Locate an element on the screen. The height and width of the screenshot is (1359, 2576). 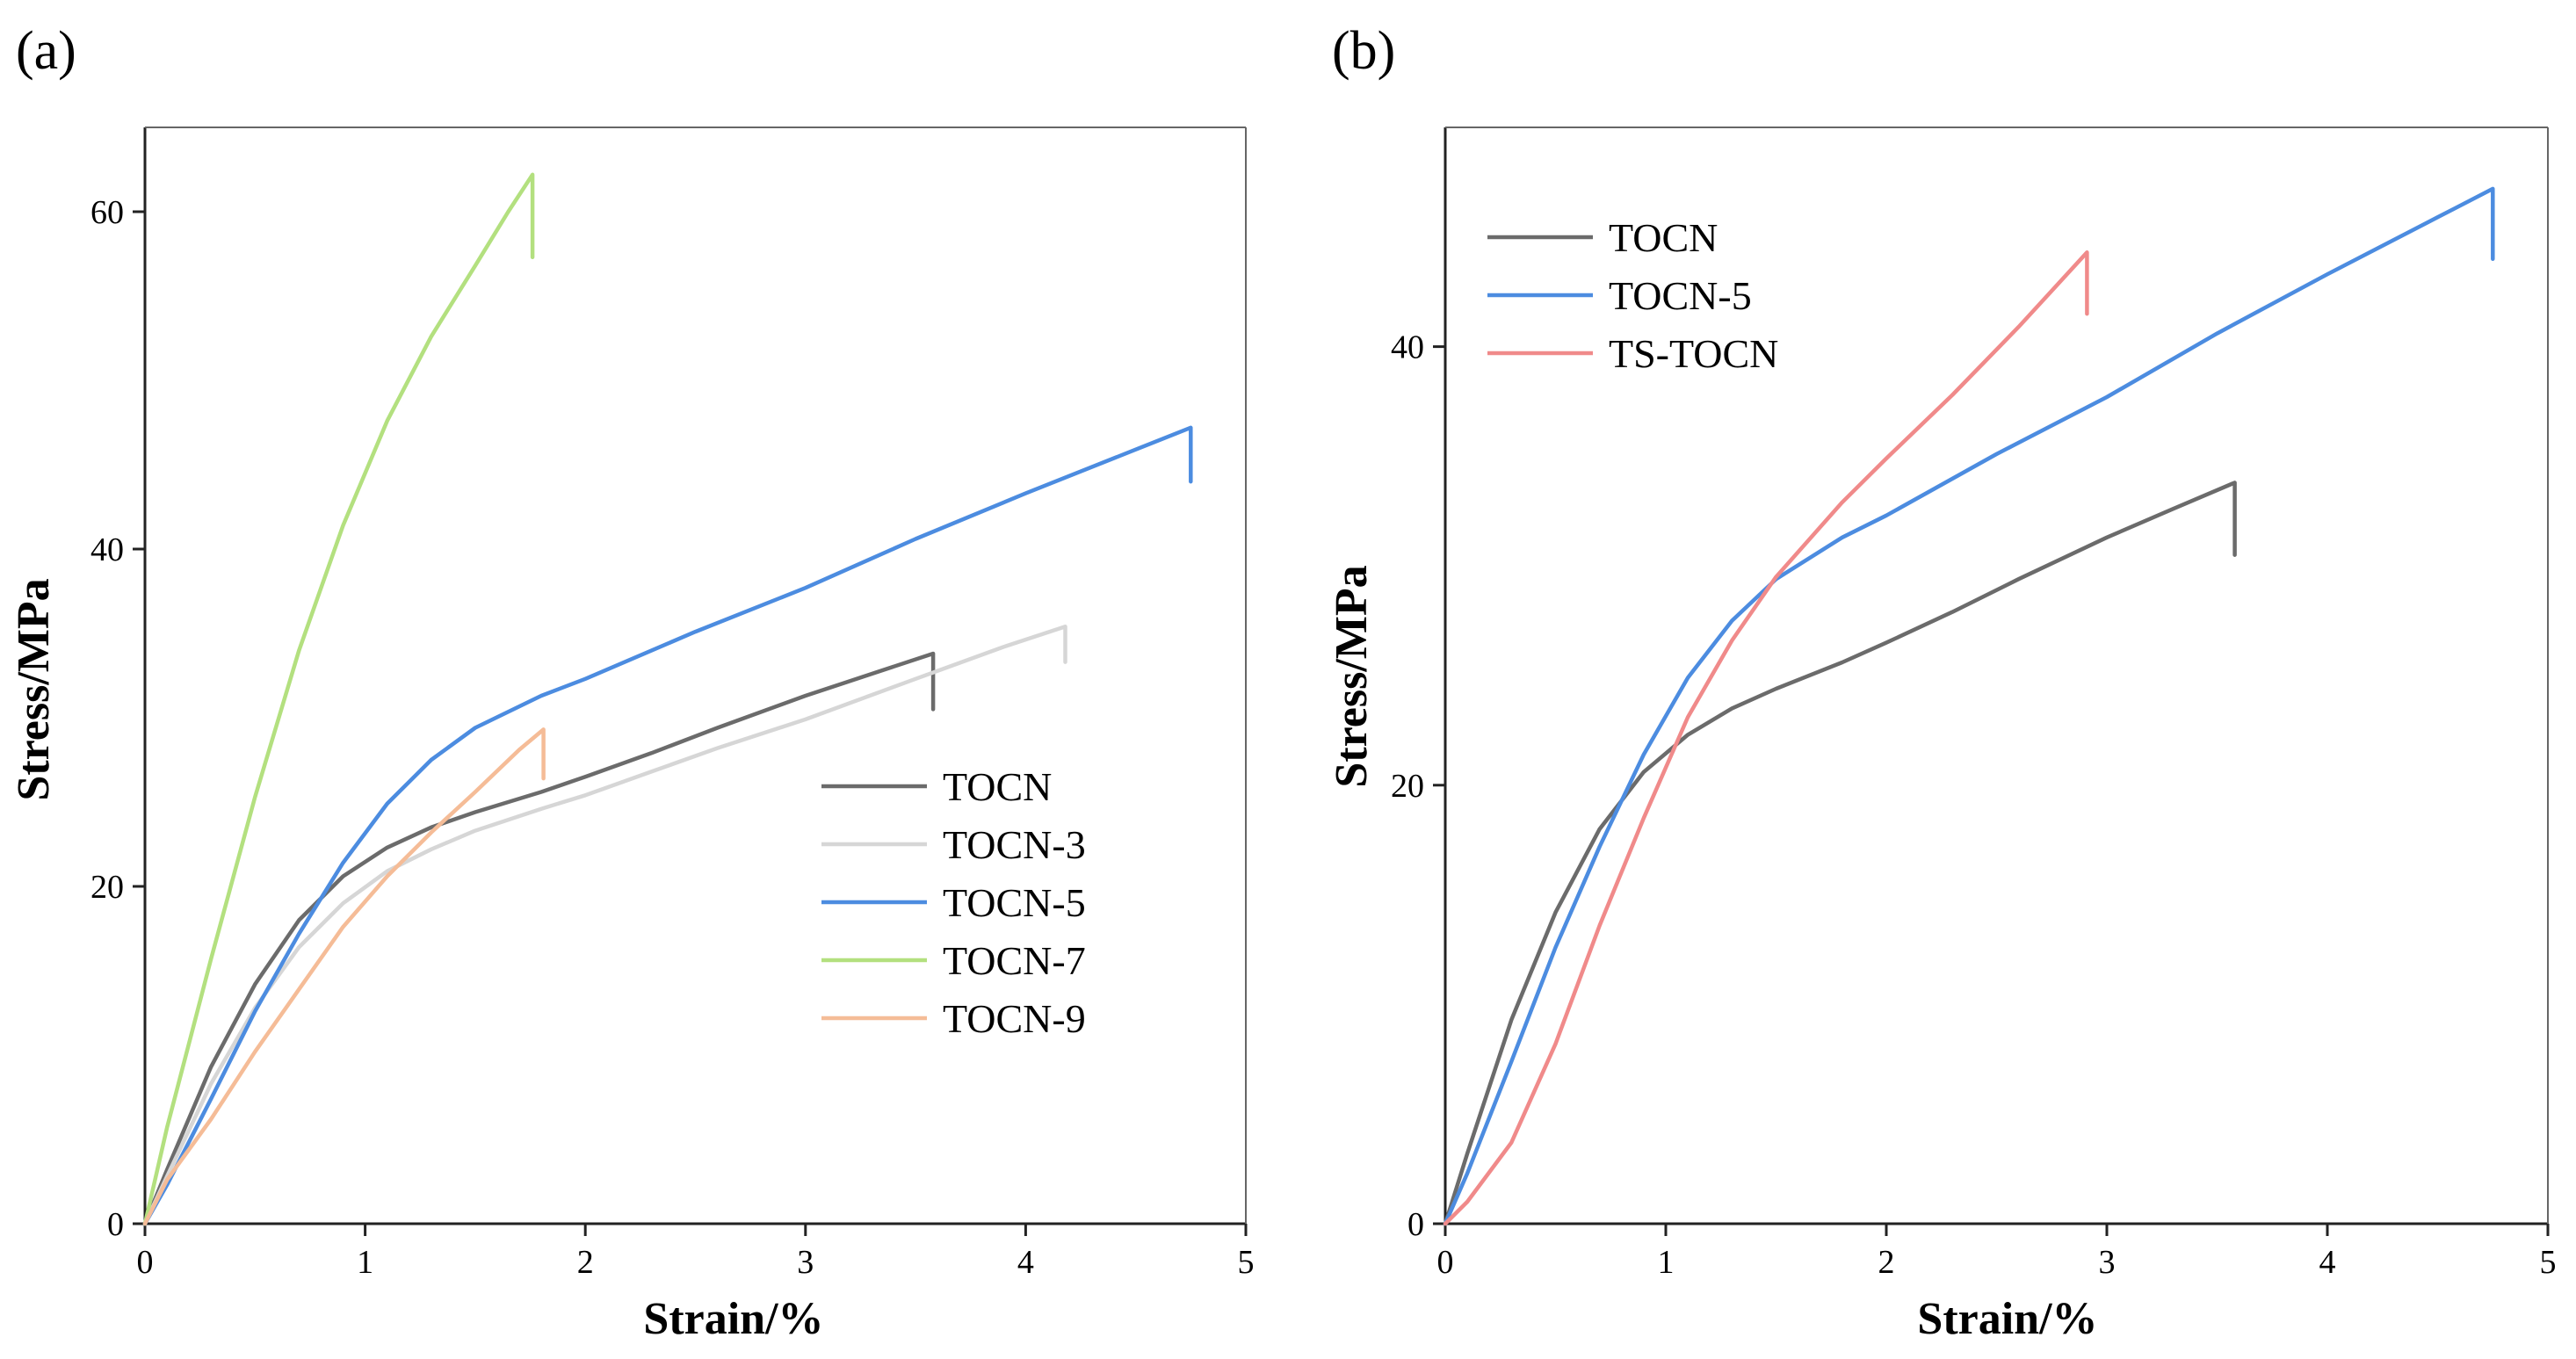
panel-a-x-tick-label: 4 is located at coordinates (1025, 1262).